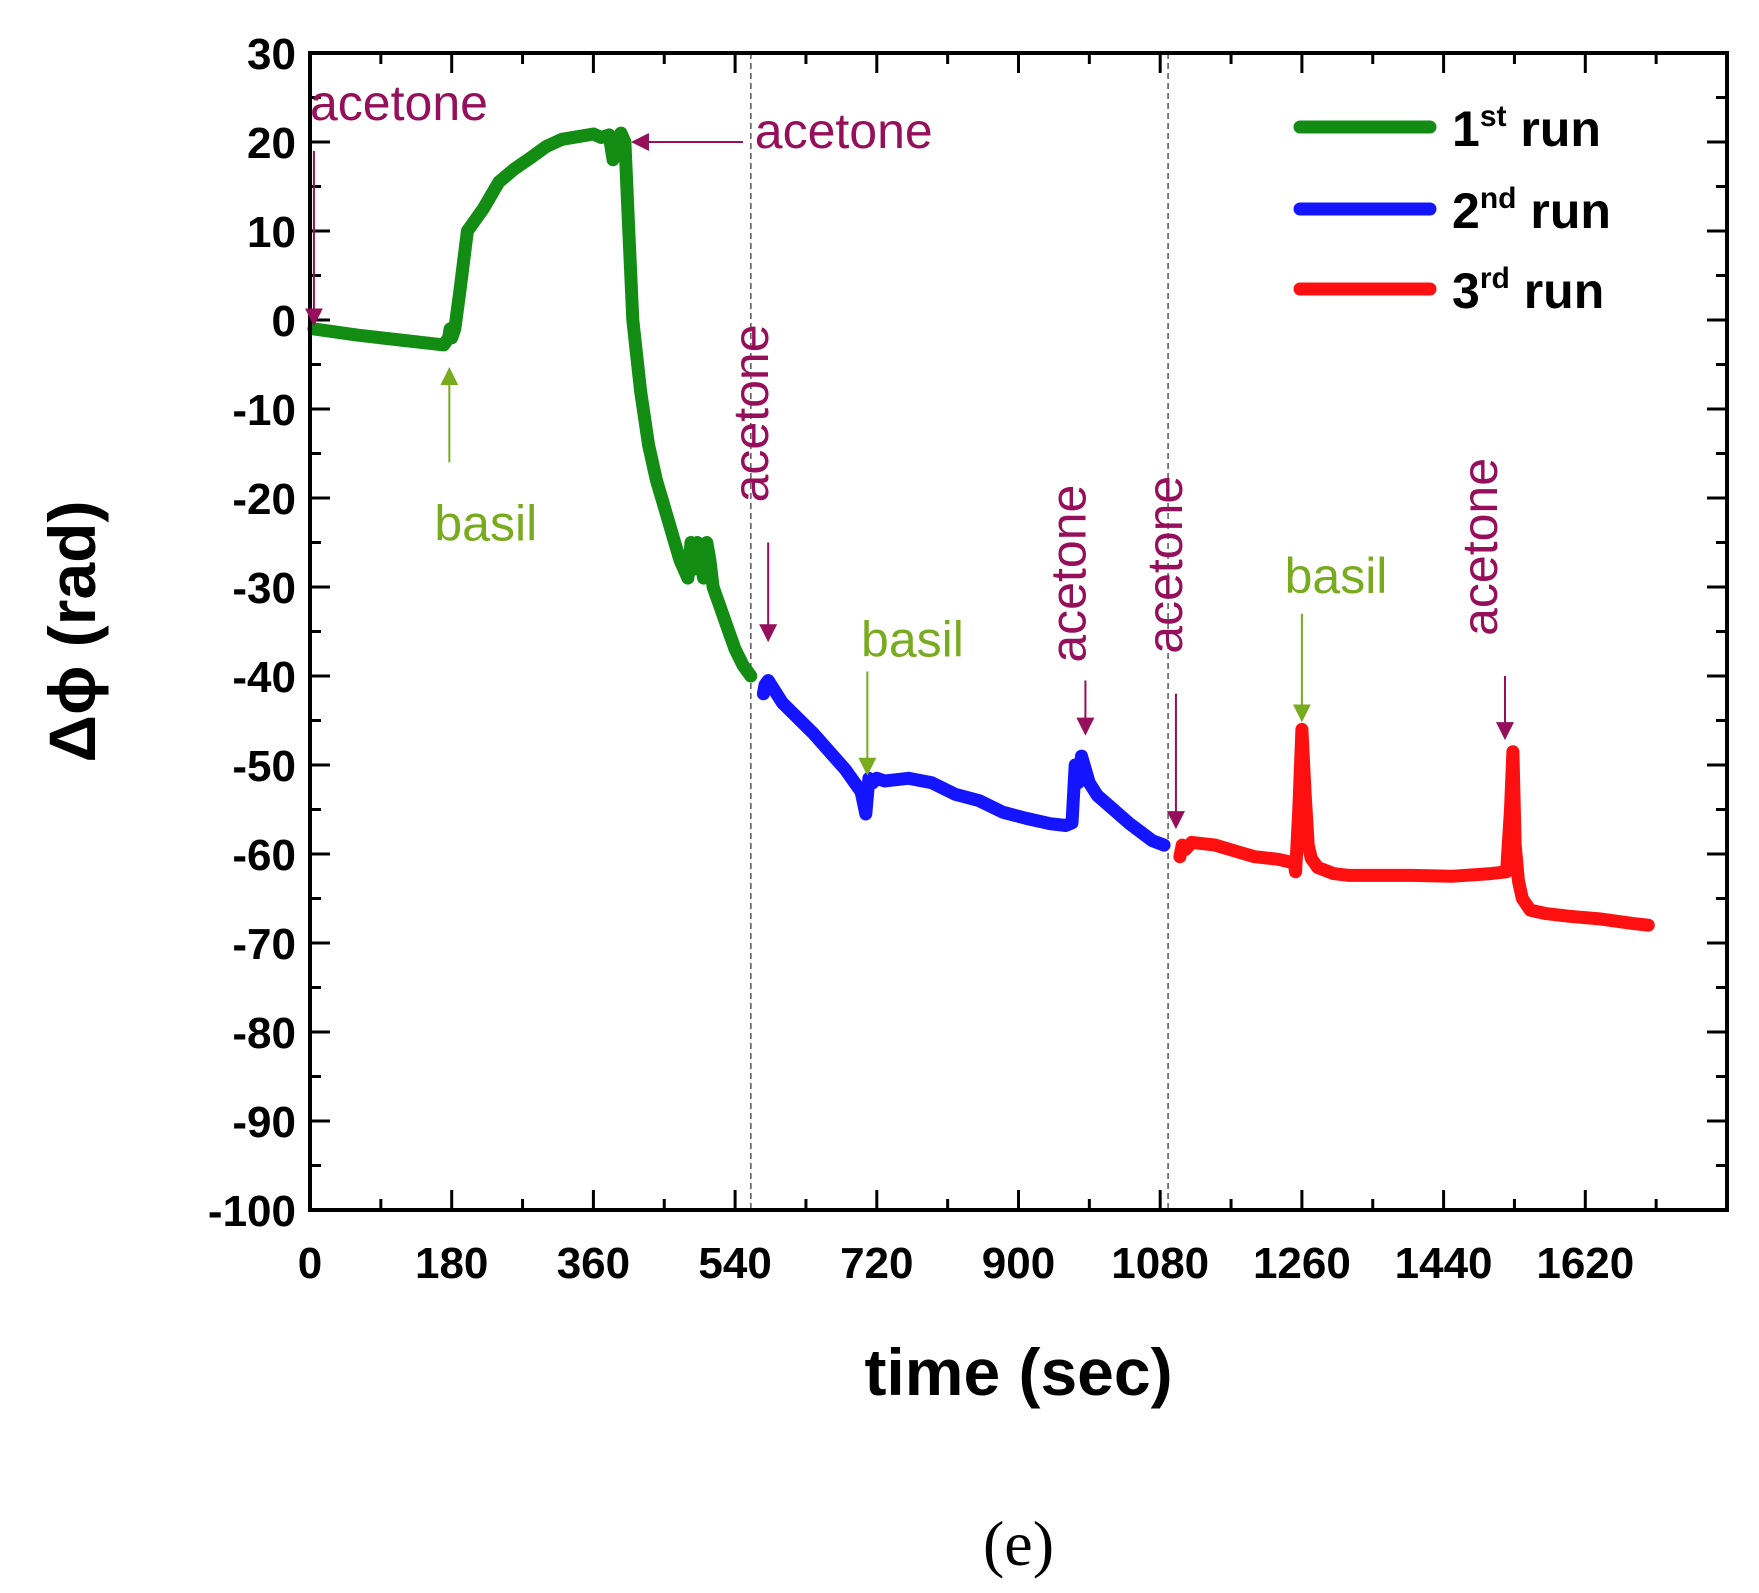  Describe the element at coordinates (284, 321) in the screenshot. I see `y-tick-label: 0` at that location.